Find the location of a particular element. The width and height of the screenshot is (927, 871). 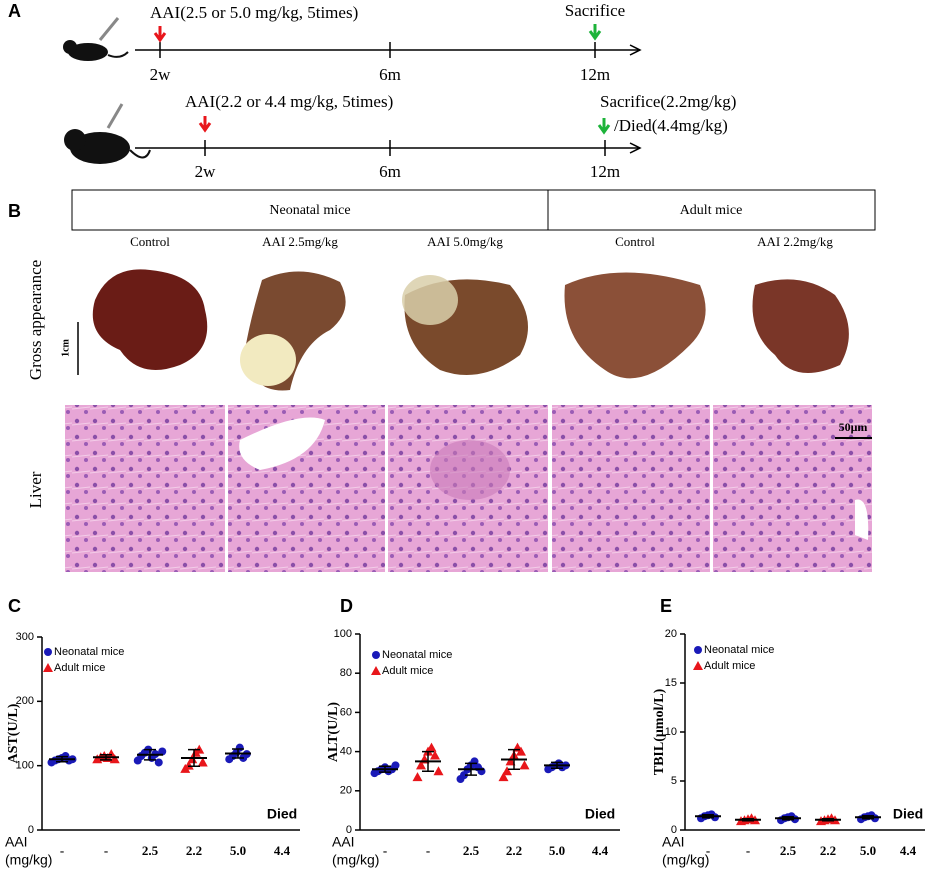

panel-label: C is located at coordinates (14, 606).